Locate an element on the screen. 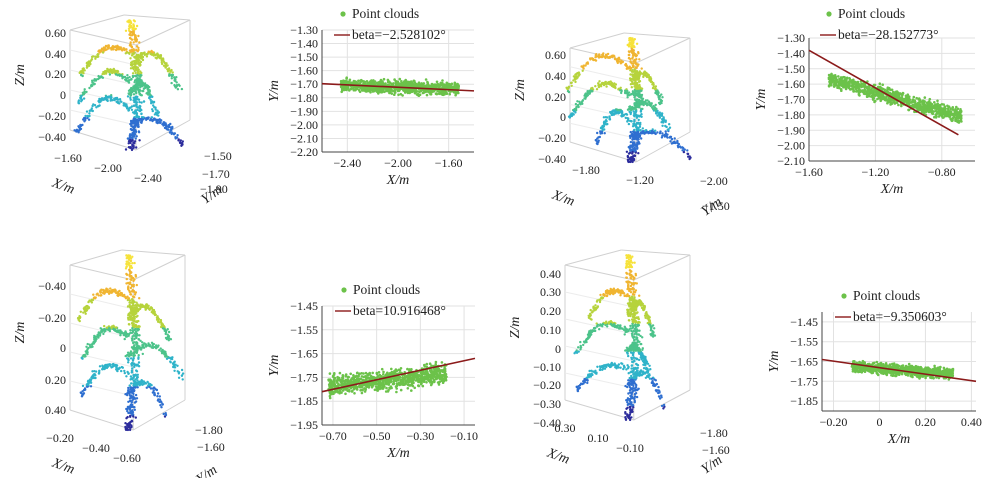  grid-line is located at coordinates (103, 117).